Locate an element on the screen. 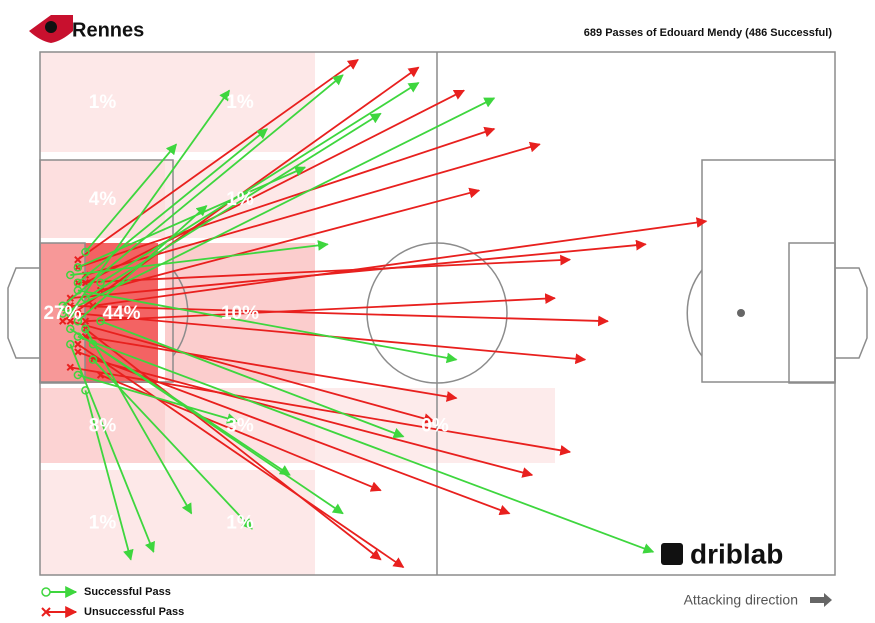  zone-label: 10% is located at coordinates (240, 313).